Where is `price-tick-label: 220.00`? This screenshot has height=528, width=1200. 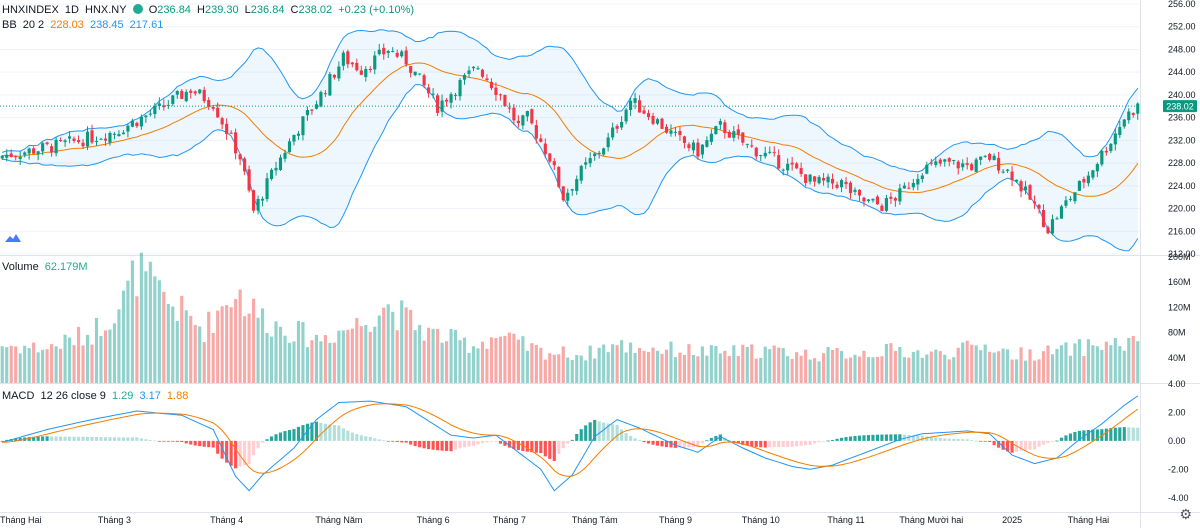 price-tick-label: 220.00 is located at coordinates (1182, 209).